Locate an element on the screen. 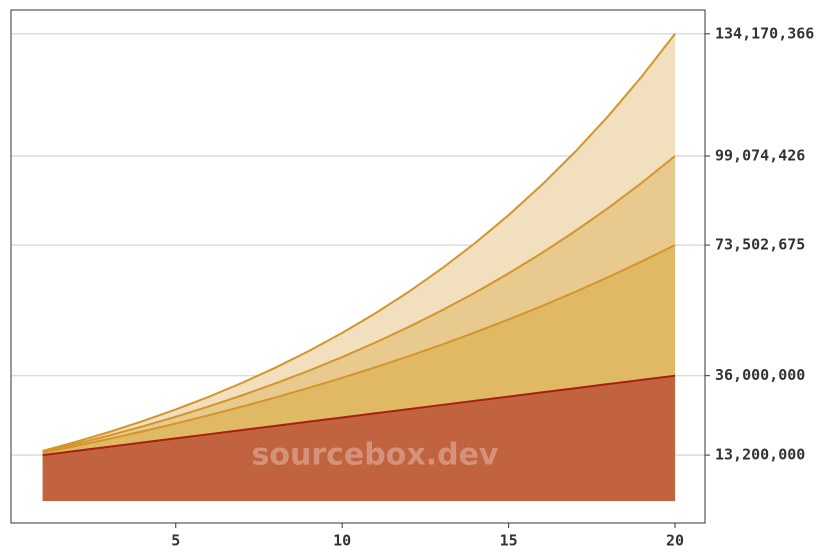 Image resolution: width=840 pixels, height=560 pixels. y-tick-label: 134,170,366 is located at coordinates (764, 33).